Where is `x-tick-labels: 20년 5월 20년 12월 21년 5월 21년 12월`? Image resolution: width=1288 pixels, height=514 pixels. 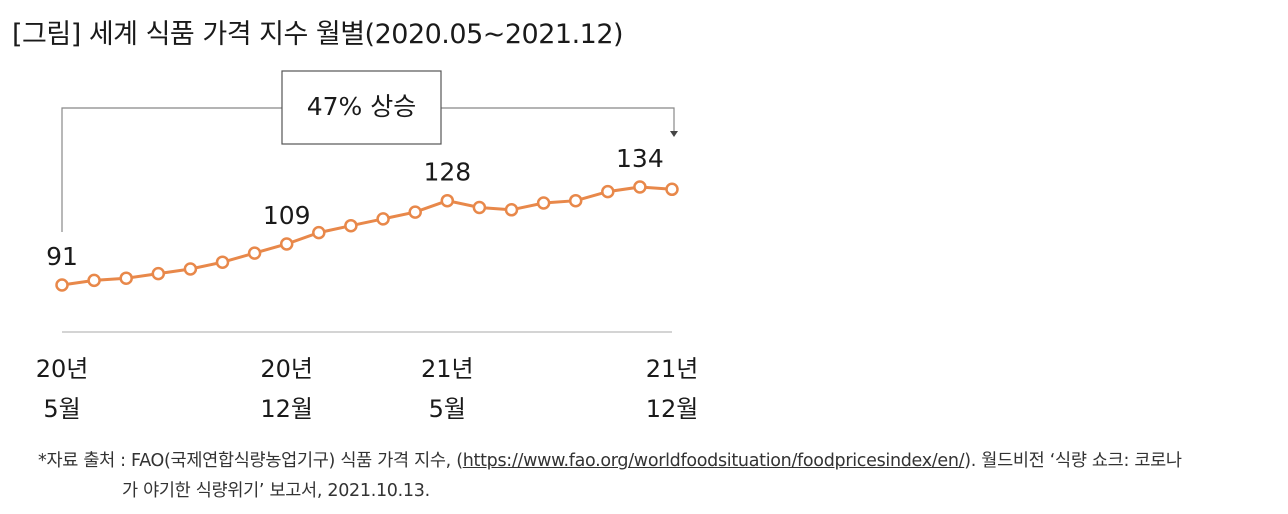
x-tick-labels: 20년 5월 20년 12월 21년 5월 21년 12월 is located at coordinates (367, 389).